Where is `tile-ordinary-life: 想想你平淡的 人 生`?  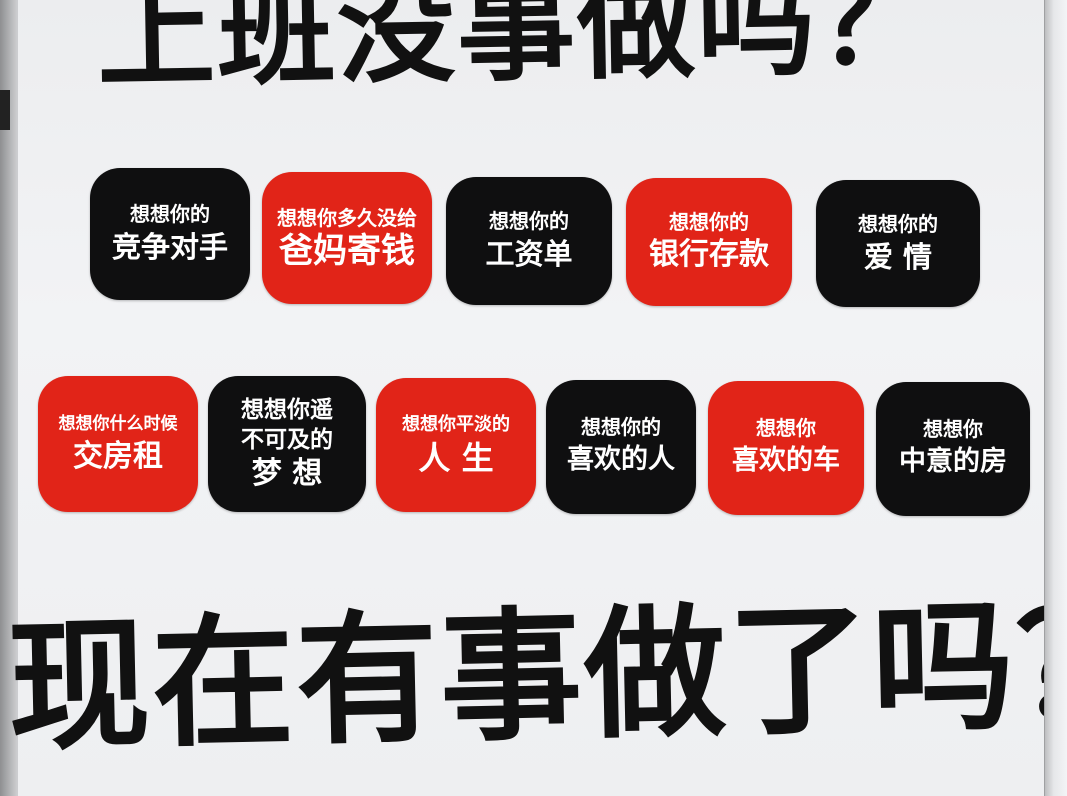 tile-ordinary-life: 想想你平淡的 人 生 is located at coordinates (456, 445).